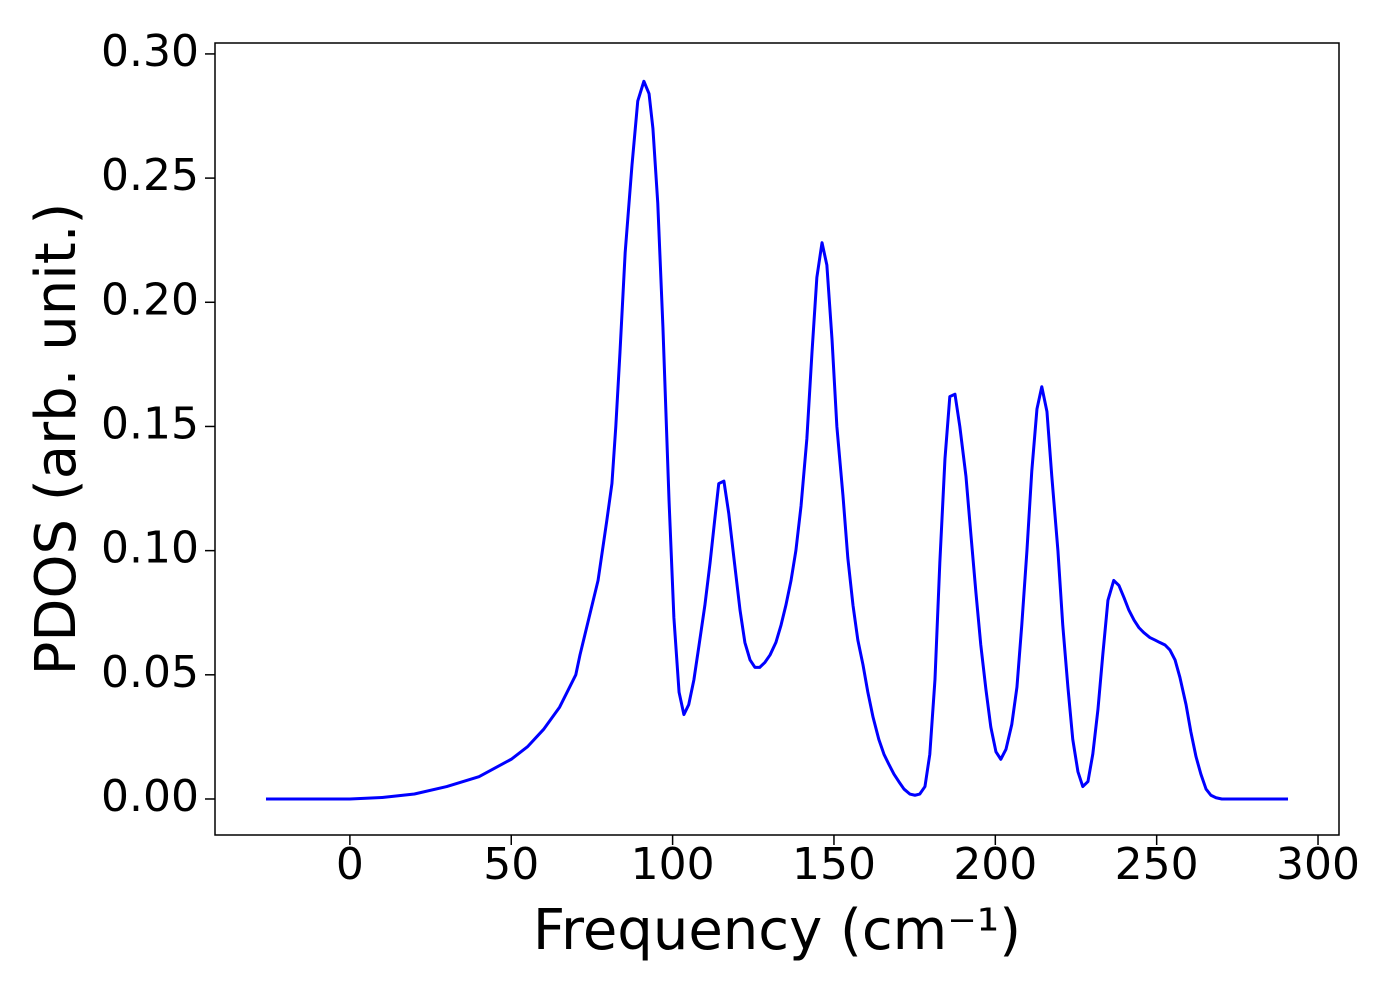  I want to click on y-tick-label: 0.00, so click(150, 796).